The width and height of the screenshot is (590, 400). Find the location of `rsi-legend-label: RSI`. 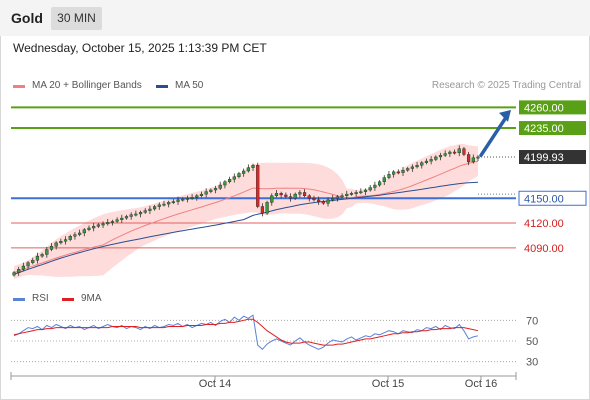

rsi-legend-label: RSI is located at coordinates (40, 298).